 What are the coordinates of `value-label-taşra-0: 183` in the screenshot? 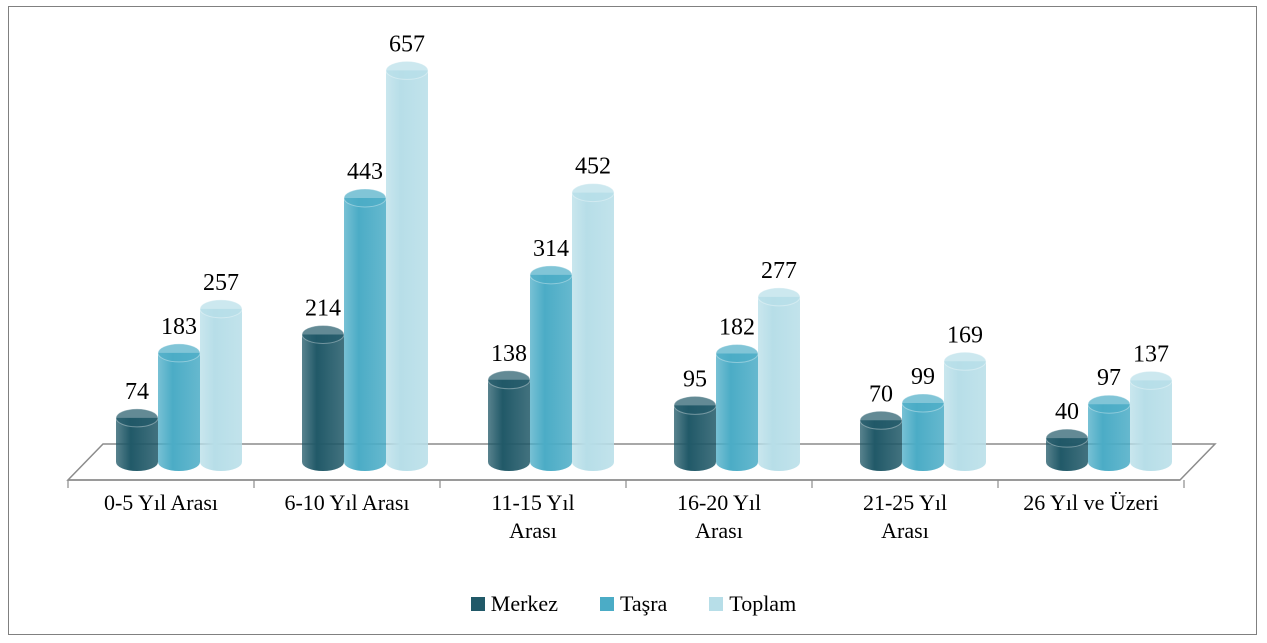 It's located at (179, 327).